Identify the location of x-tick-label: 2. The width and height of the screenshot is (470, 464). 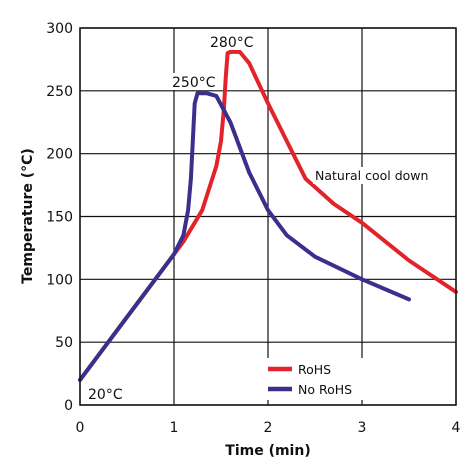
(268, 428).